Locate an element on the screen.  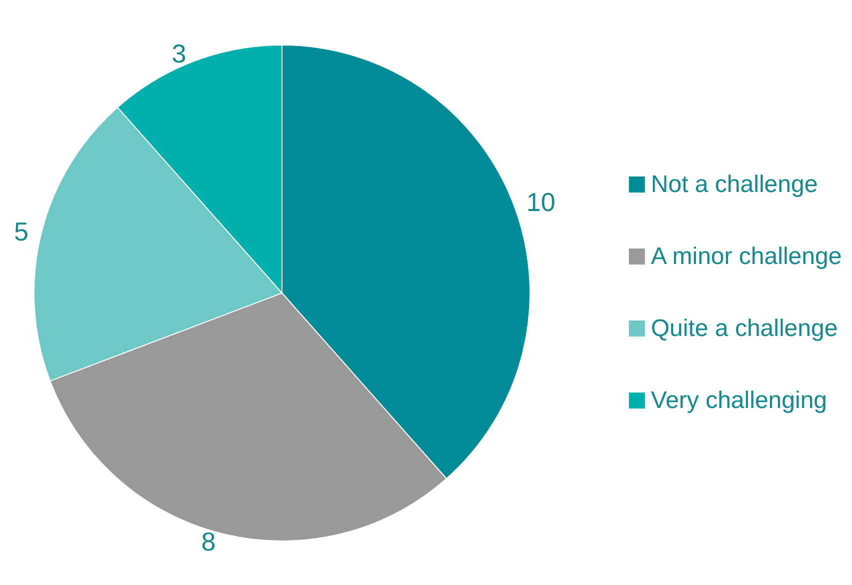
legend-label: Not a challenge is located at coordinates (734, 184).